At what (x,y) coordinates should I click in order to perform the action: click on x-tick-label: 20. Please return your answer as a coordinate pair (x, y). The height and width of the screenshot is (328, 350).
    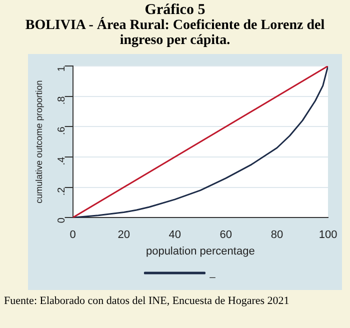
    Looking at the image, I should click on (124, 235).